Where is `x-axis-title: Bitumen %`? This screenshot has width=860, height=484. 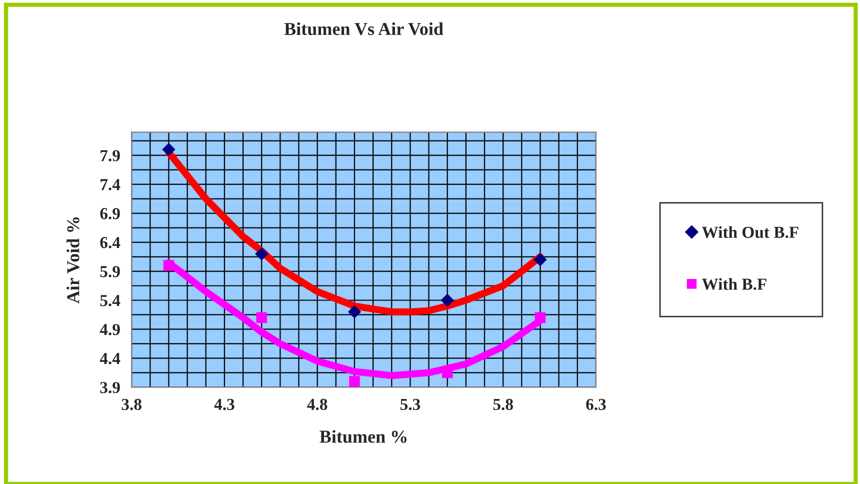
x-axis-title: Bitumen % is located at coordinates (363, 436).